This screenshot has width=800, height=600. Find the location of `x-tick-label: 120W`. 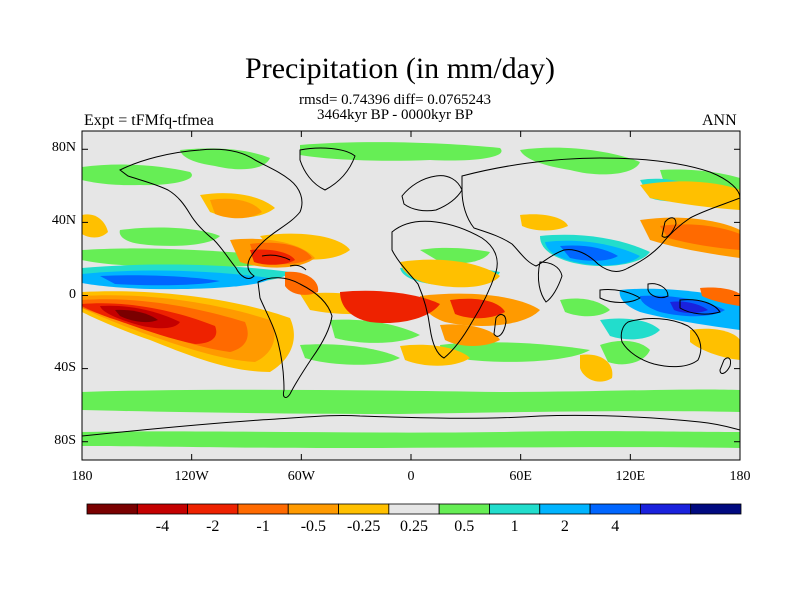

x-tick-label: 120W is located at coordinates (191, 476).